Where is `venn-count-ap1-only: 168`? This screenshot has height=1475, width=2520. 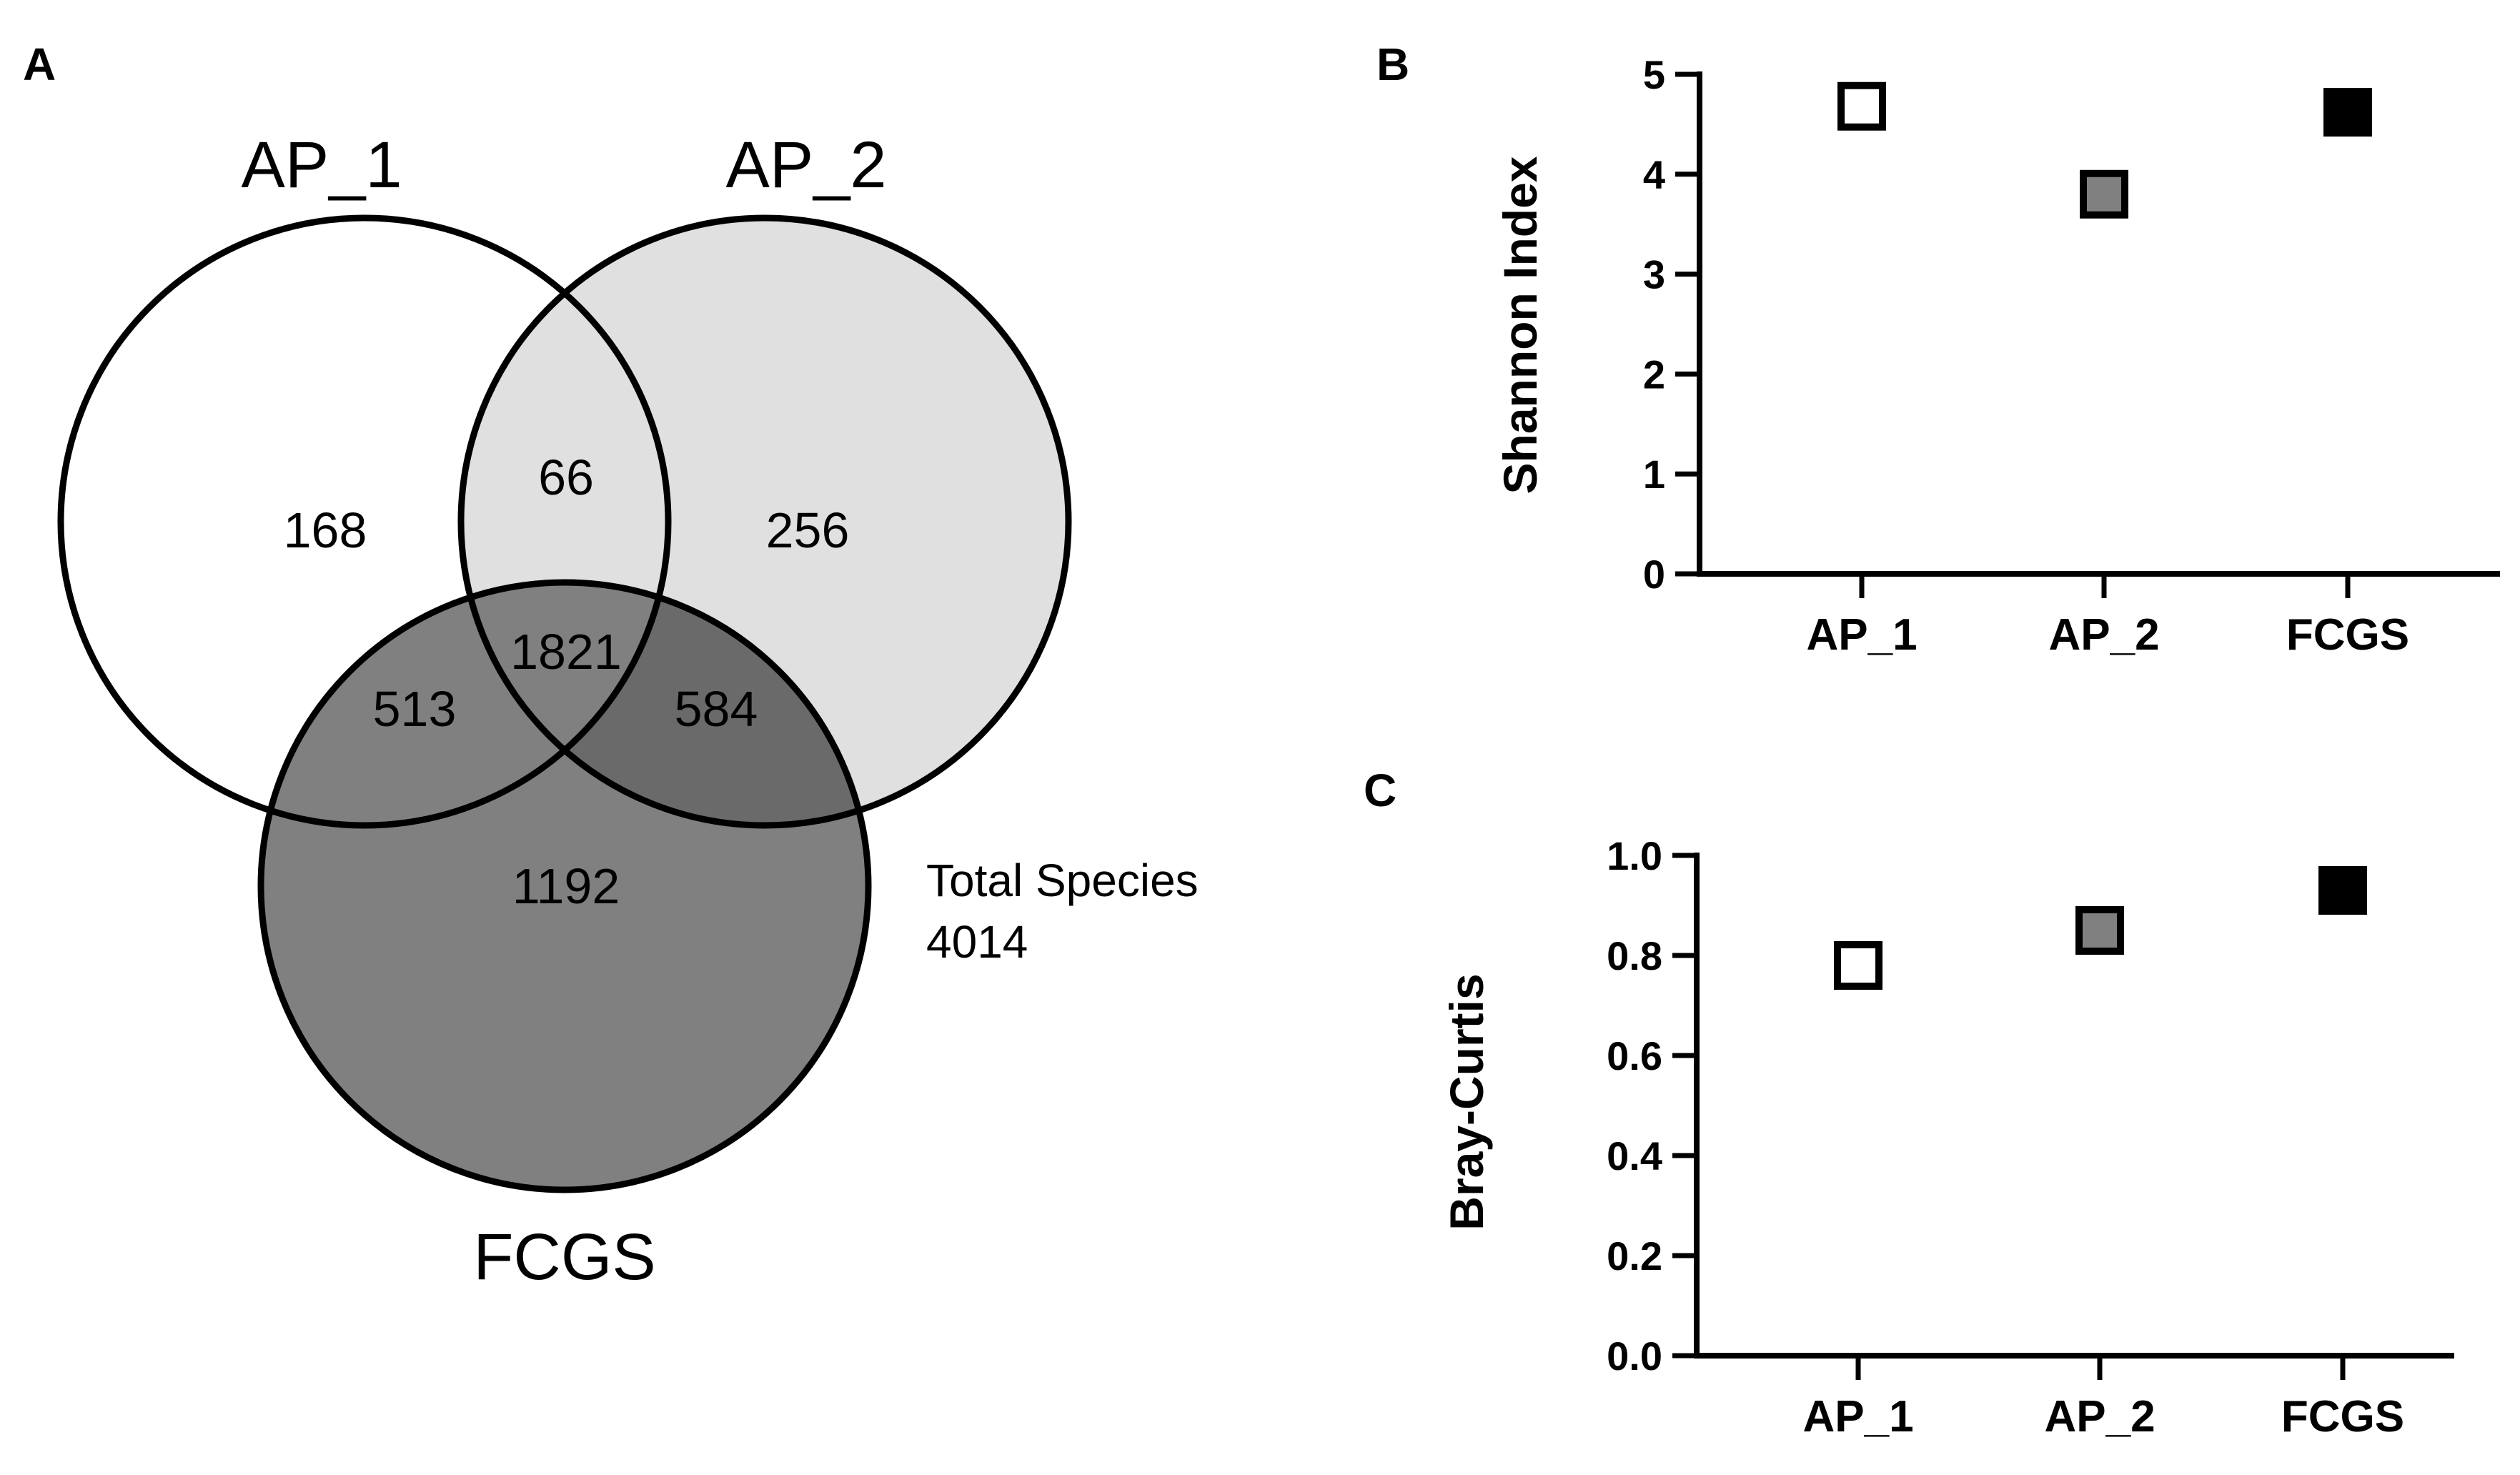 venn-count-ap1-only: 168 is located at coordinates (325, 530).